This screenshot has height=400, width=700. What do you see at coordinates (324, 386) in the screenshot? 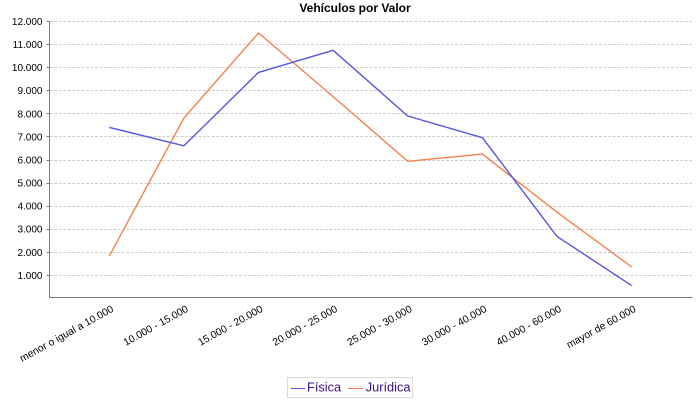
I see `svg-text: Física` at bounding box center [324, 386].